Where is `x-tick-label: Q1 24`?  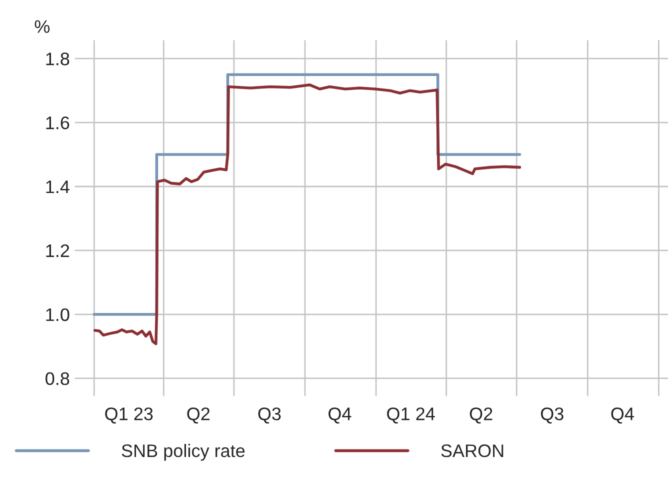 x-tick-label: Q1 24 is located at coordinates (411, 416).